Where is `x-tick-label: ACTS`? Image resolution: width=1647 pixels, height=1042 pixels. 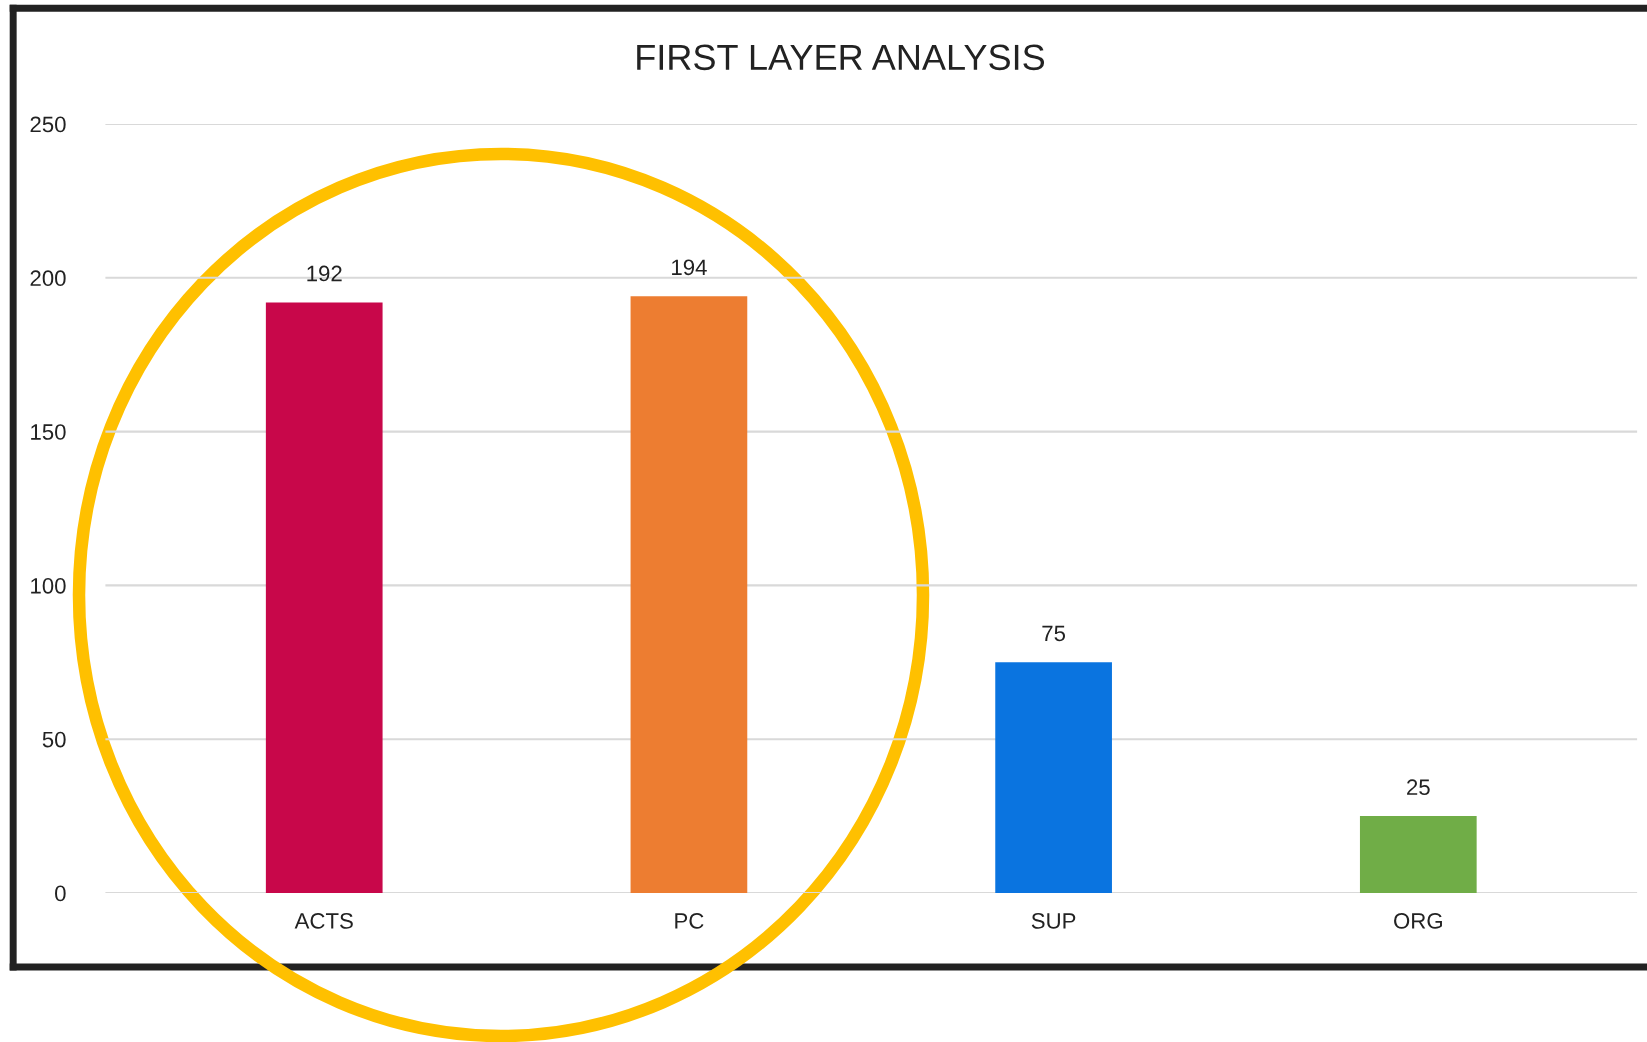 x-tick-label: ACTS is located at coordinates (323, 921).